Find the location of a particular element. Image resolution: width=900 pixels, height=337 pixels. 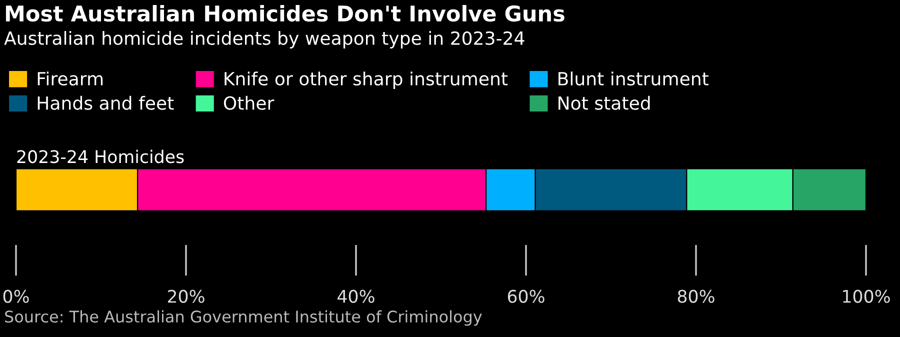

x-tick-label: 100% is located at coordinates (866, 296).